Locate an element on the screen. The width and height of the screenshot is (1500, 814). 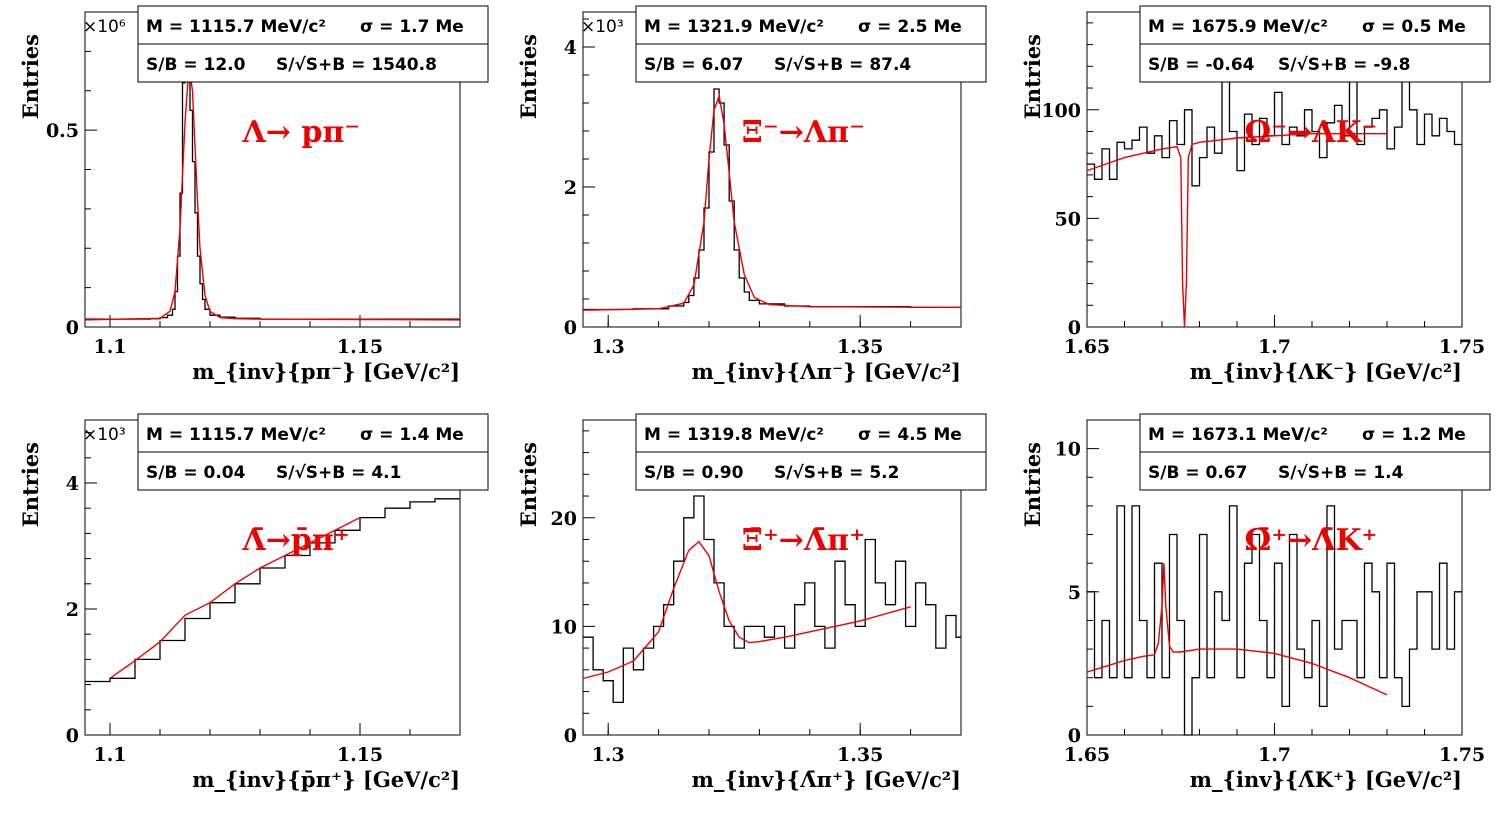
x-axis-title: m_{inv}{p̄π⁺} [GeV/c²] is located at coordinates (326, 779).